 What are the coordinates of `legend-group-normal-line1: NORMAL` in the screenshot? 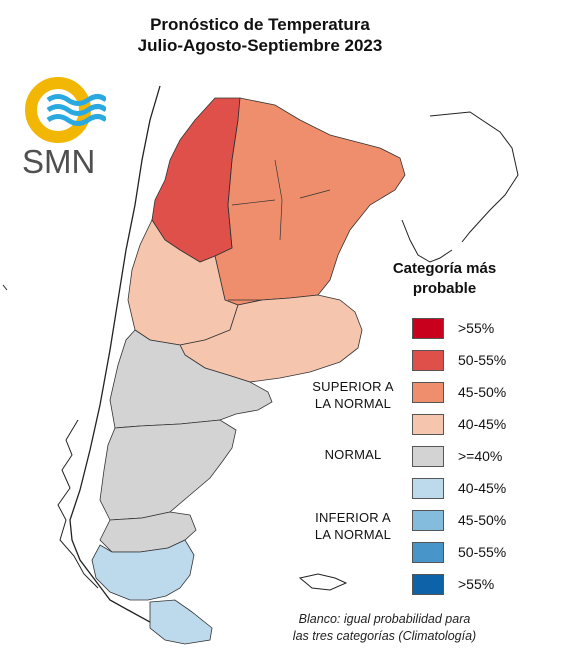 It's located at (353, 454).